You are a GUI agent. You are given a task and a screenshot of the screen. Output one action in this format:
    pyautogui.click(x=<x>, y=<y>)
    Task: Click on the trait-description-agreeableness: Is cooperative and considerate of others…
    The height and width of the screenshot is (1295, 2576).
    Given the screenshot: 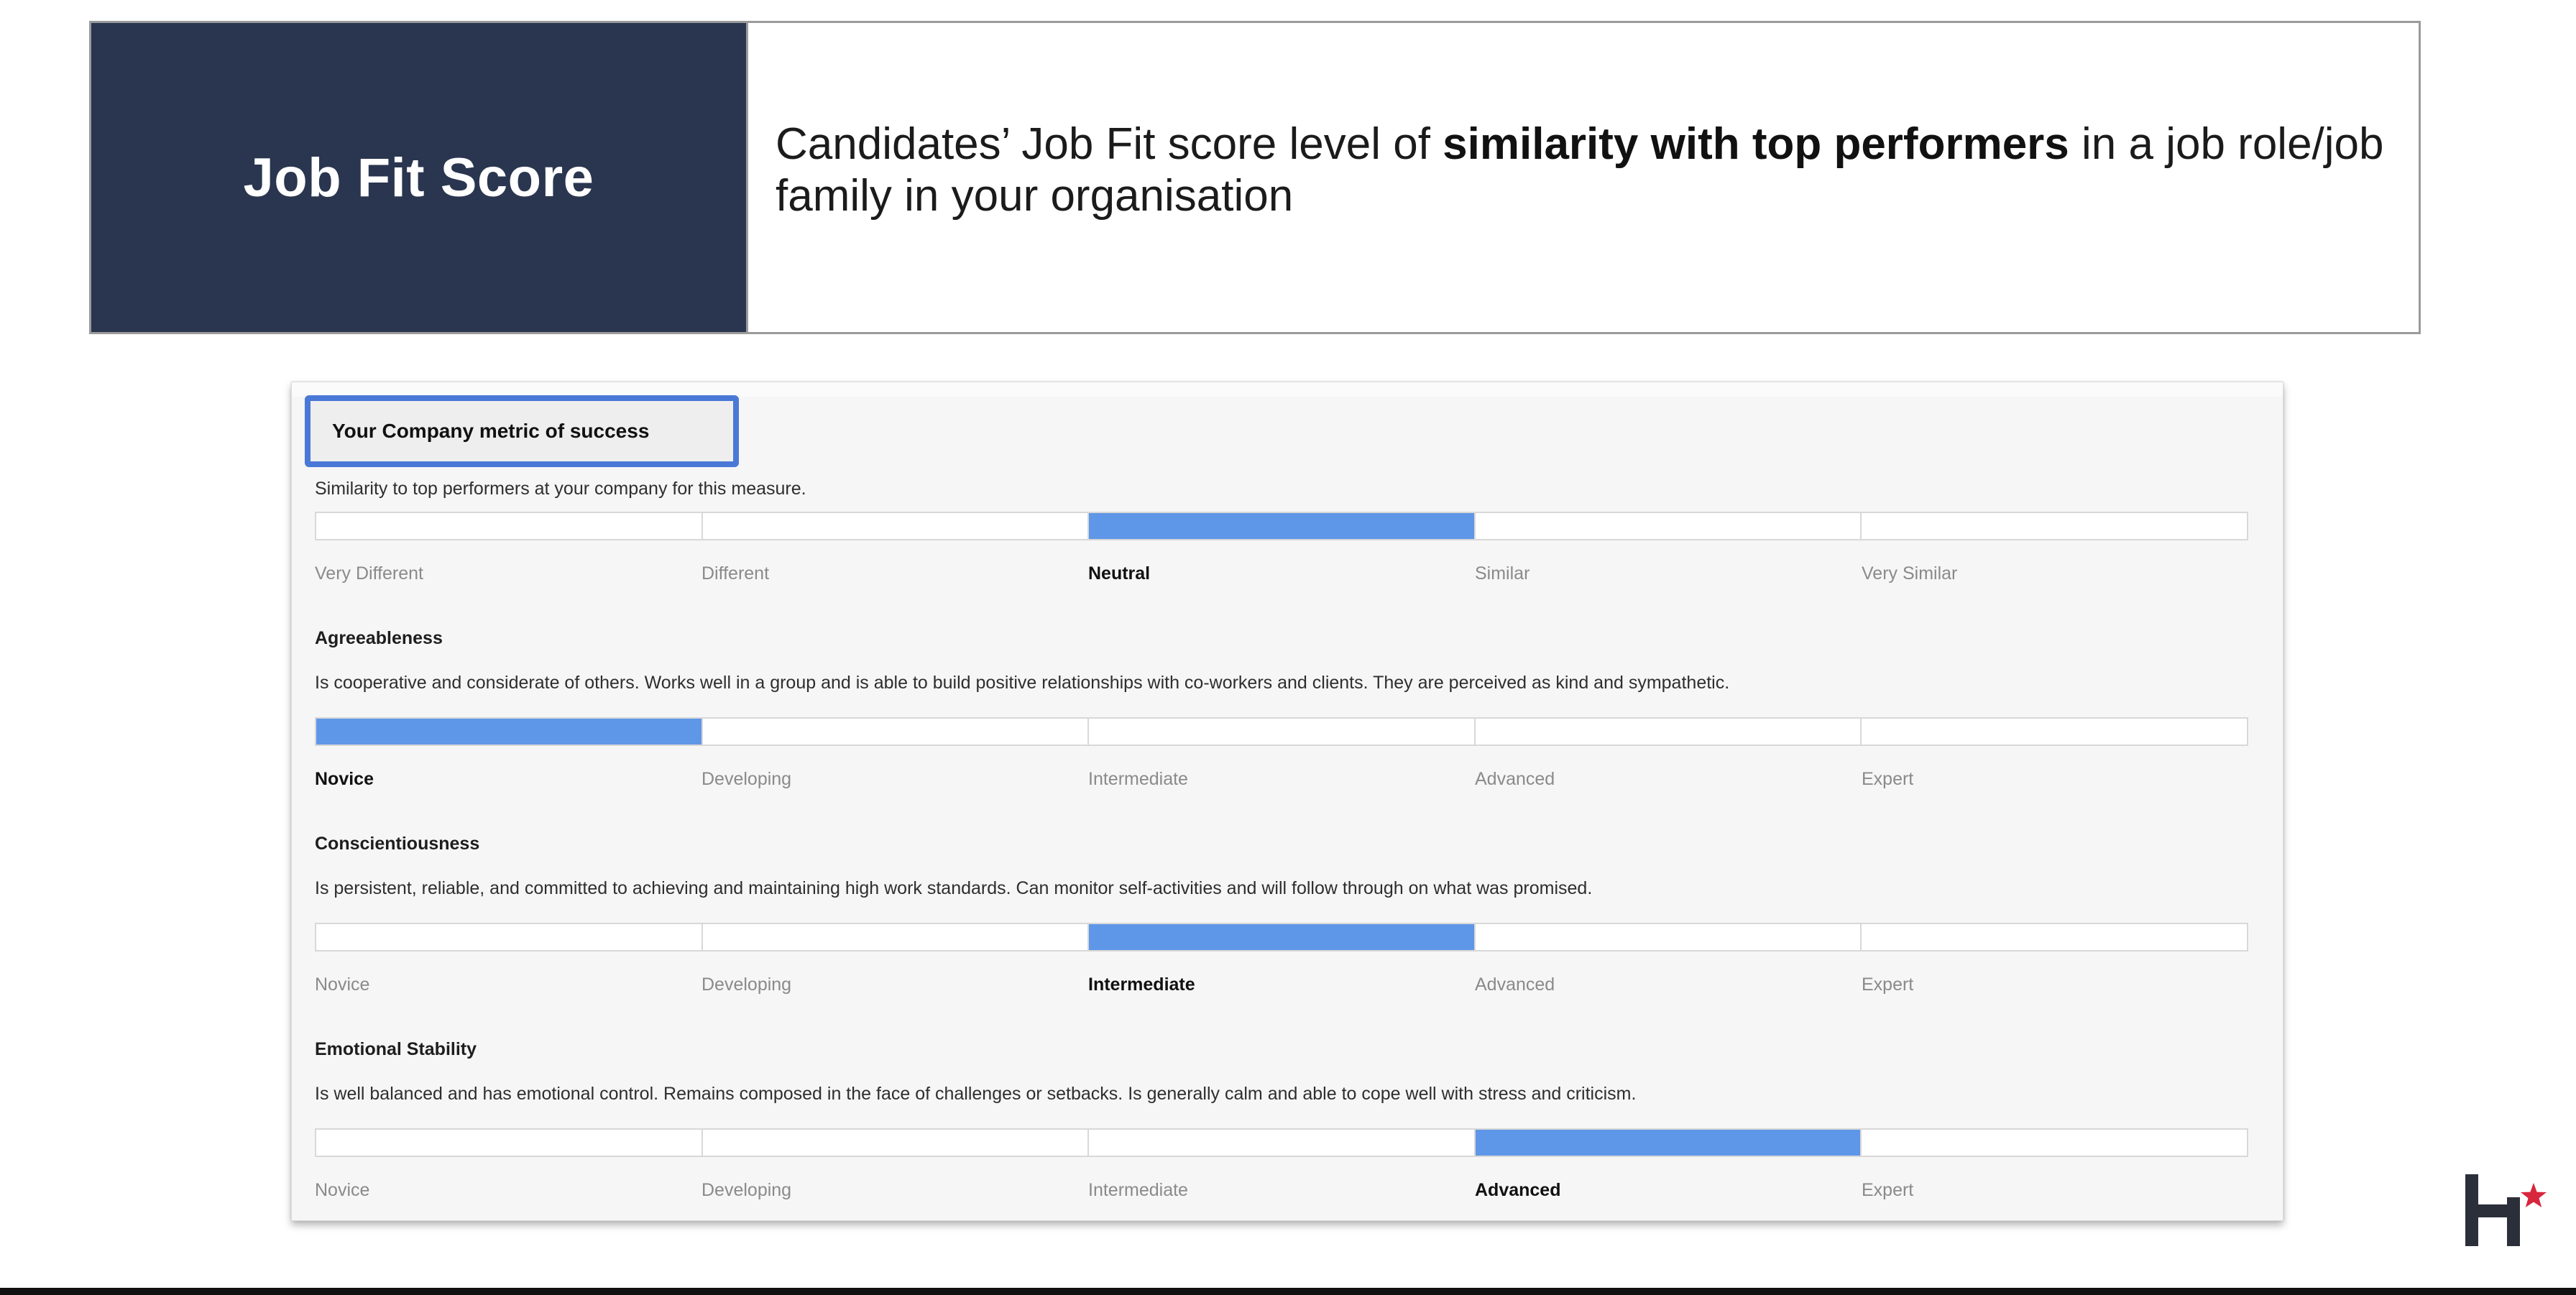 What is the action you would take?
    pyautogui.click(x=1022, y=683)
    